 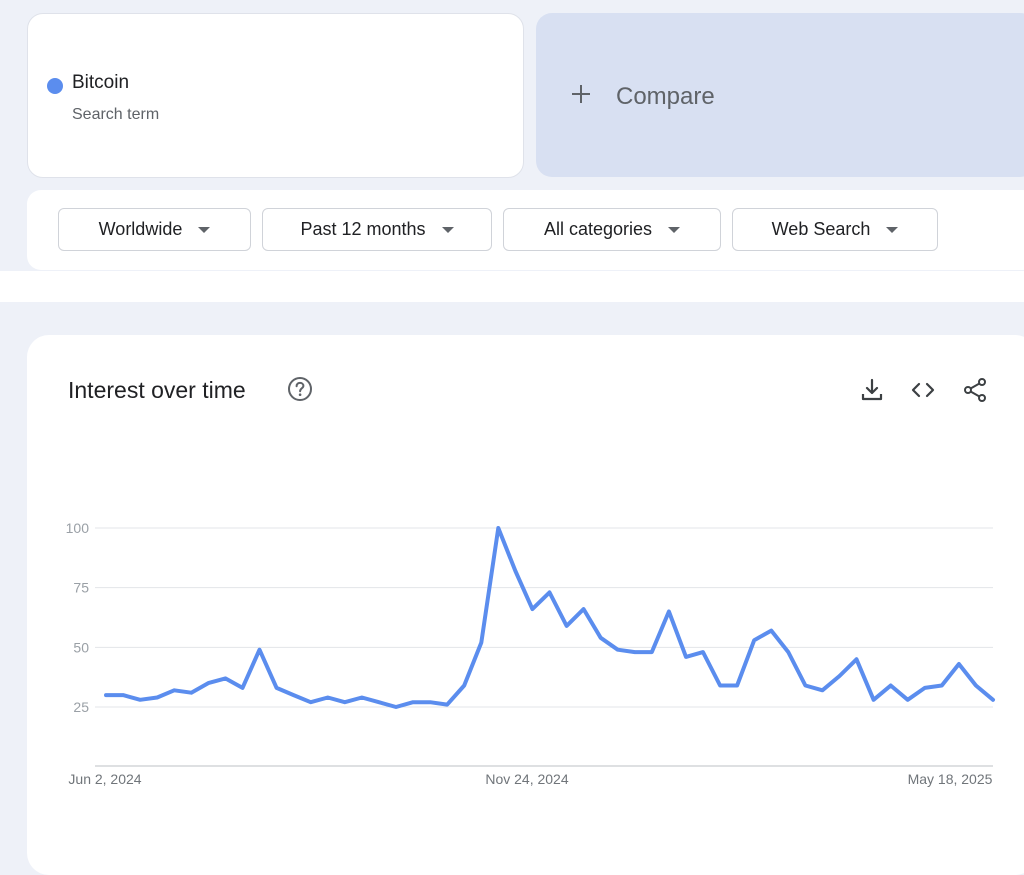 I want to click on y-tick-label: 25, so click(x=81, y=707).